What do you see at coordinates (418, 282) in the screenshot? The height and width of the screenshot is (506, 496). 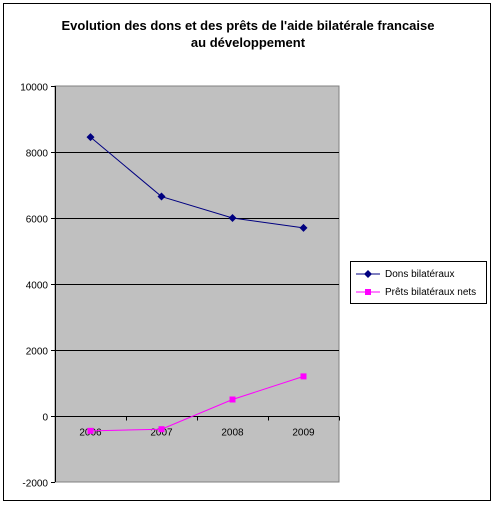 I see `legend: Dons bilatéraux Prêts bilatéraux nets` at bounding box center [418, 282].